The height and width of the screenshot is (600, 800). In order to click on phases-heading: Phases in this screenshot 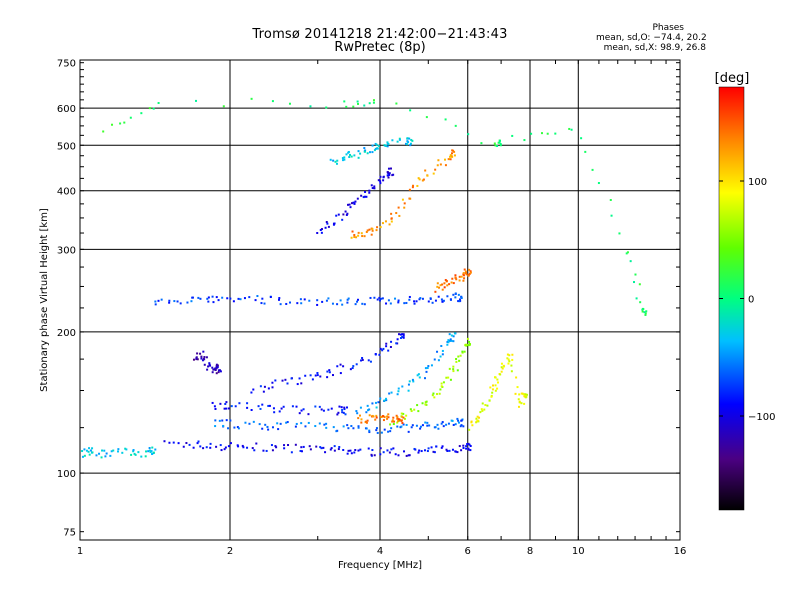, I will do `click(668, 28)`.